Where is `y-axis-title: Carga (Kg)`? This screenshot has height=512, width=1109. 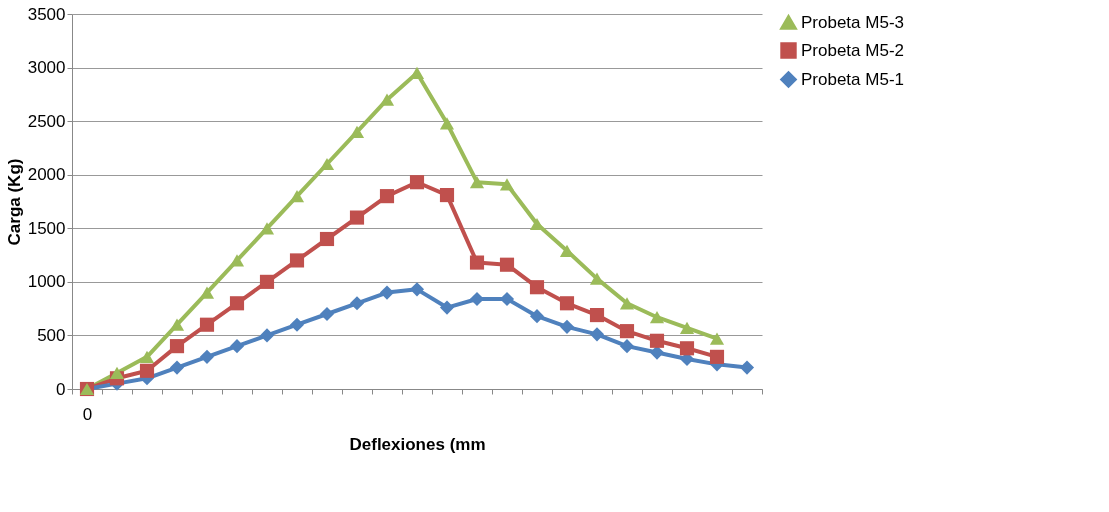 y-axis-title: Carga (Kg) is located at coordinates (14, 202).